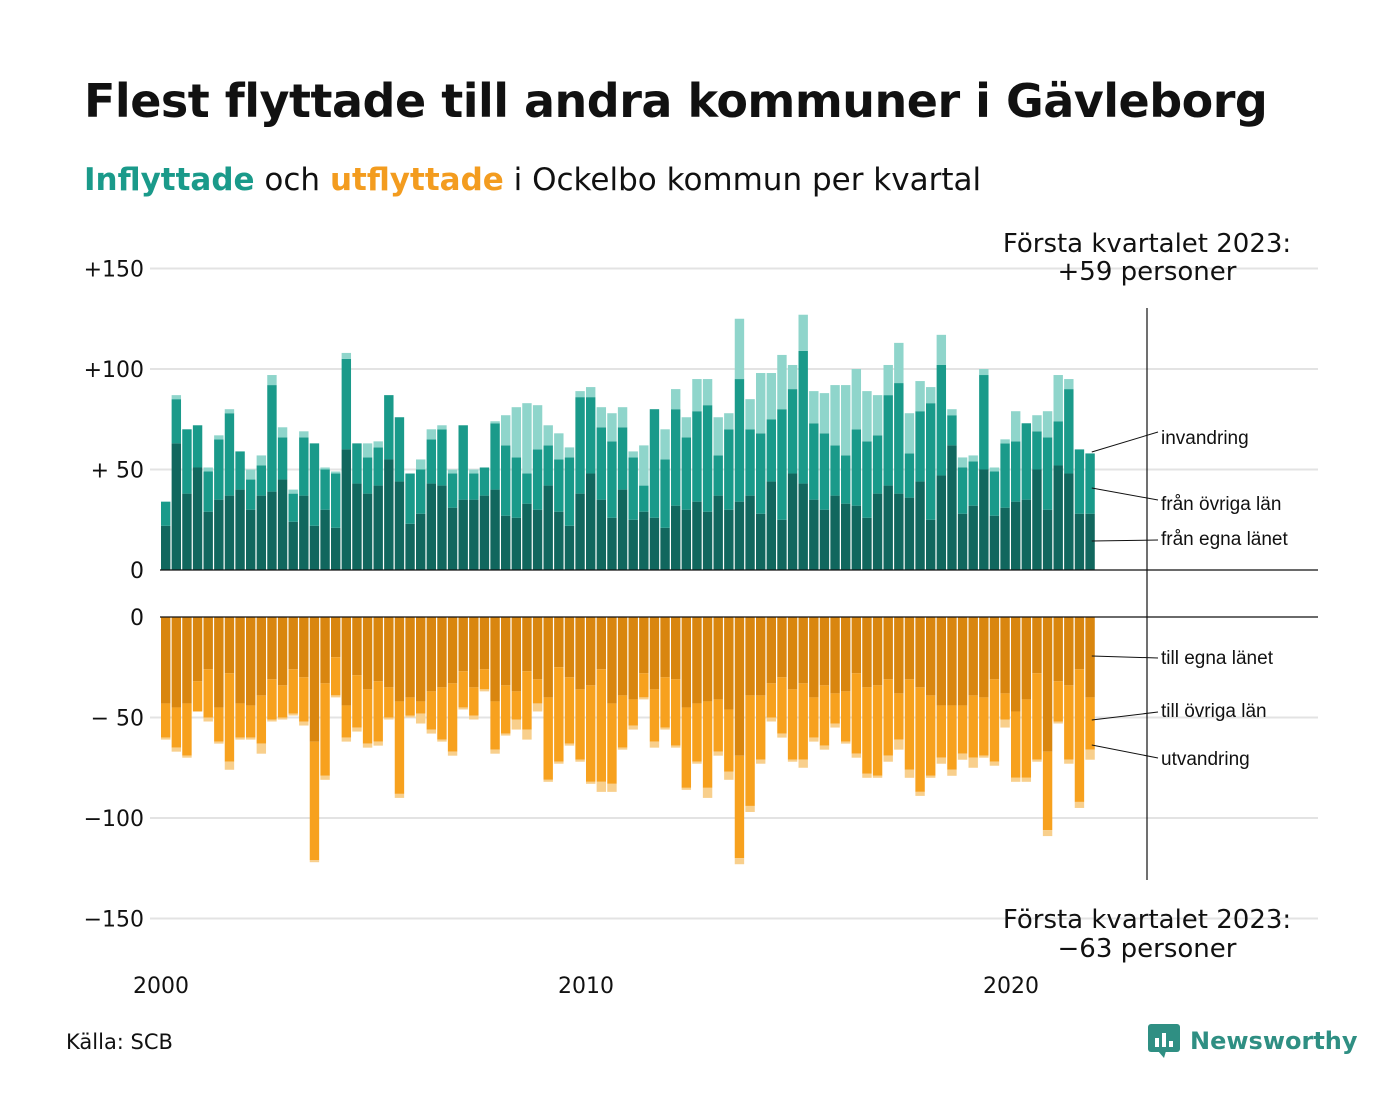 This screenshot has width=1400, height=1120. What do you see at coordinates (1125, 442) in the screenshot?
I see `series-leader` at bounding box center [1125, 442].